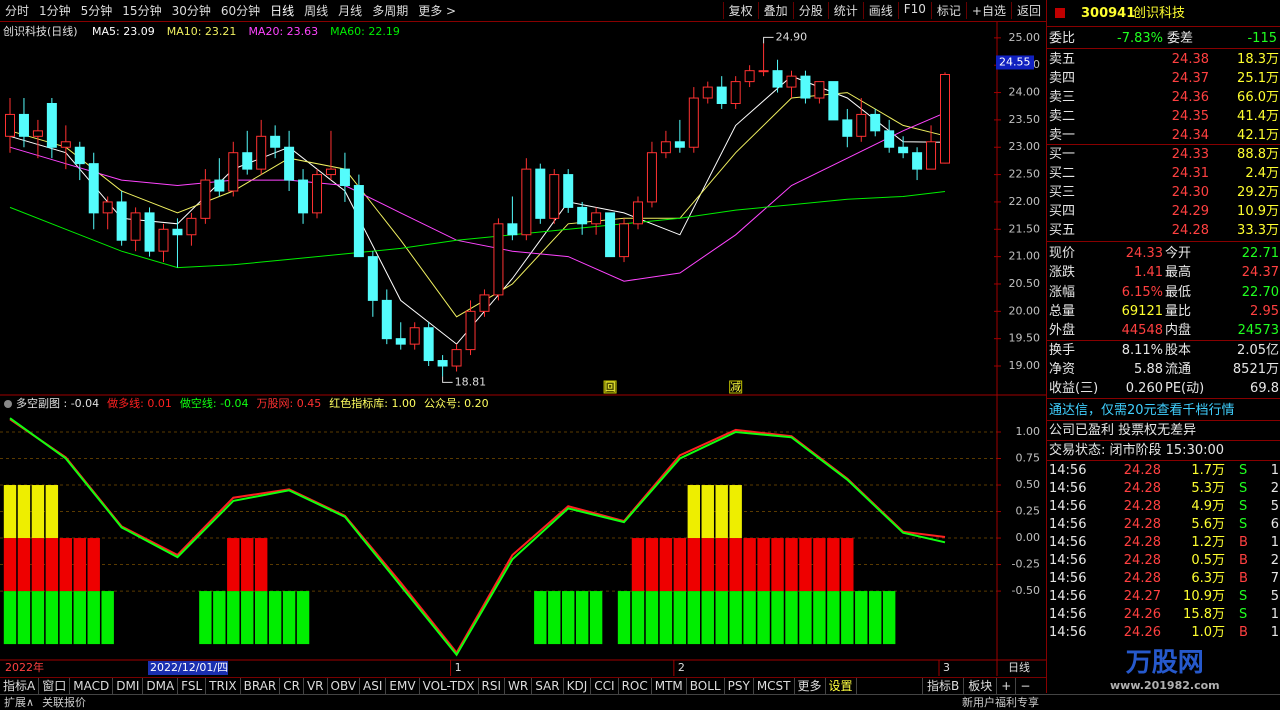  Describe the element at coordinates (192, 686) in the screenshot. I see `indicator-tab: FSL` at that location.